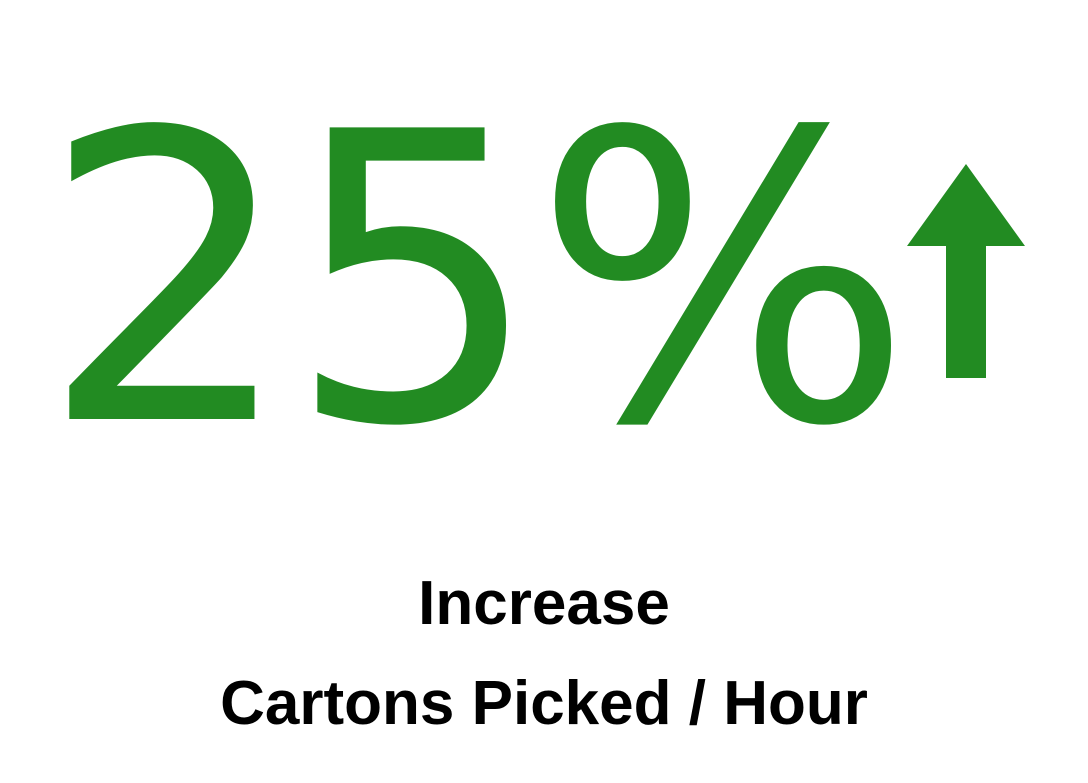  What do you see at coordinates (544, 703) in the screenshot?
I see `kpi-label-secondary: Cartons Picked / Hour` at bounding box center [544, 703].